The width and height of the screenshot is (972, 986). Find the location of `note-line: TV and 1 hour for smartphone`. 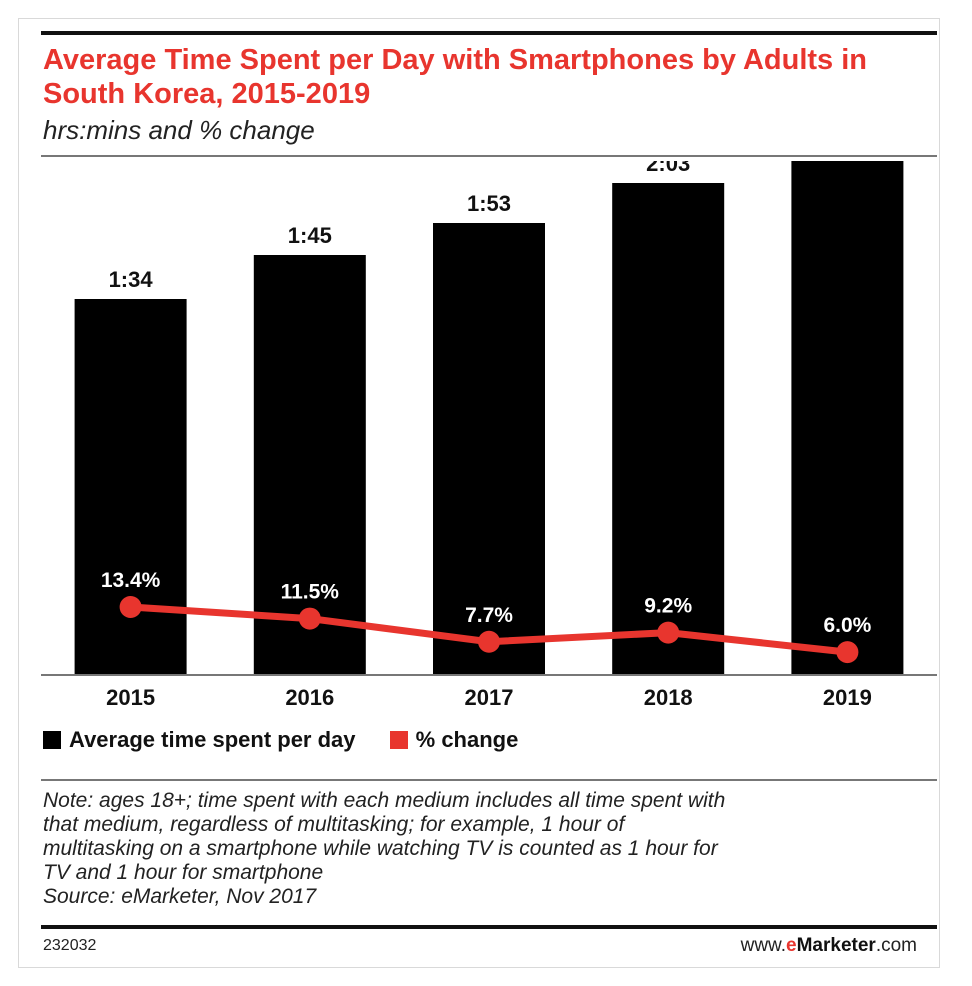

note-line: TV and 1 hour for smartphone is located at coordinates (183, 872).